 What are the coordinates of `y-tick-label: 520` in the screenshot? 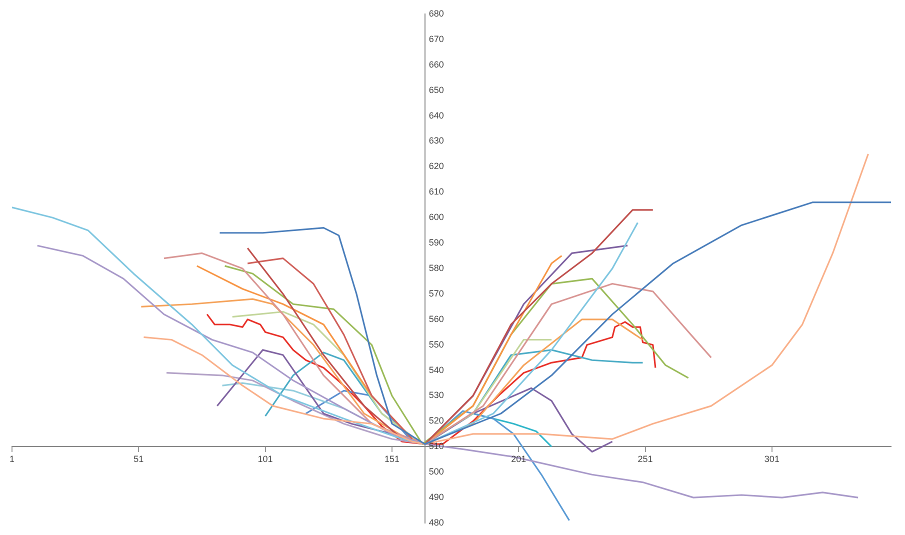 It's located at (436, 421).